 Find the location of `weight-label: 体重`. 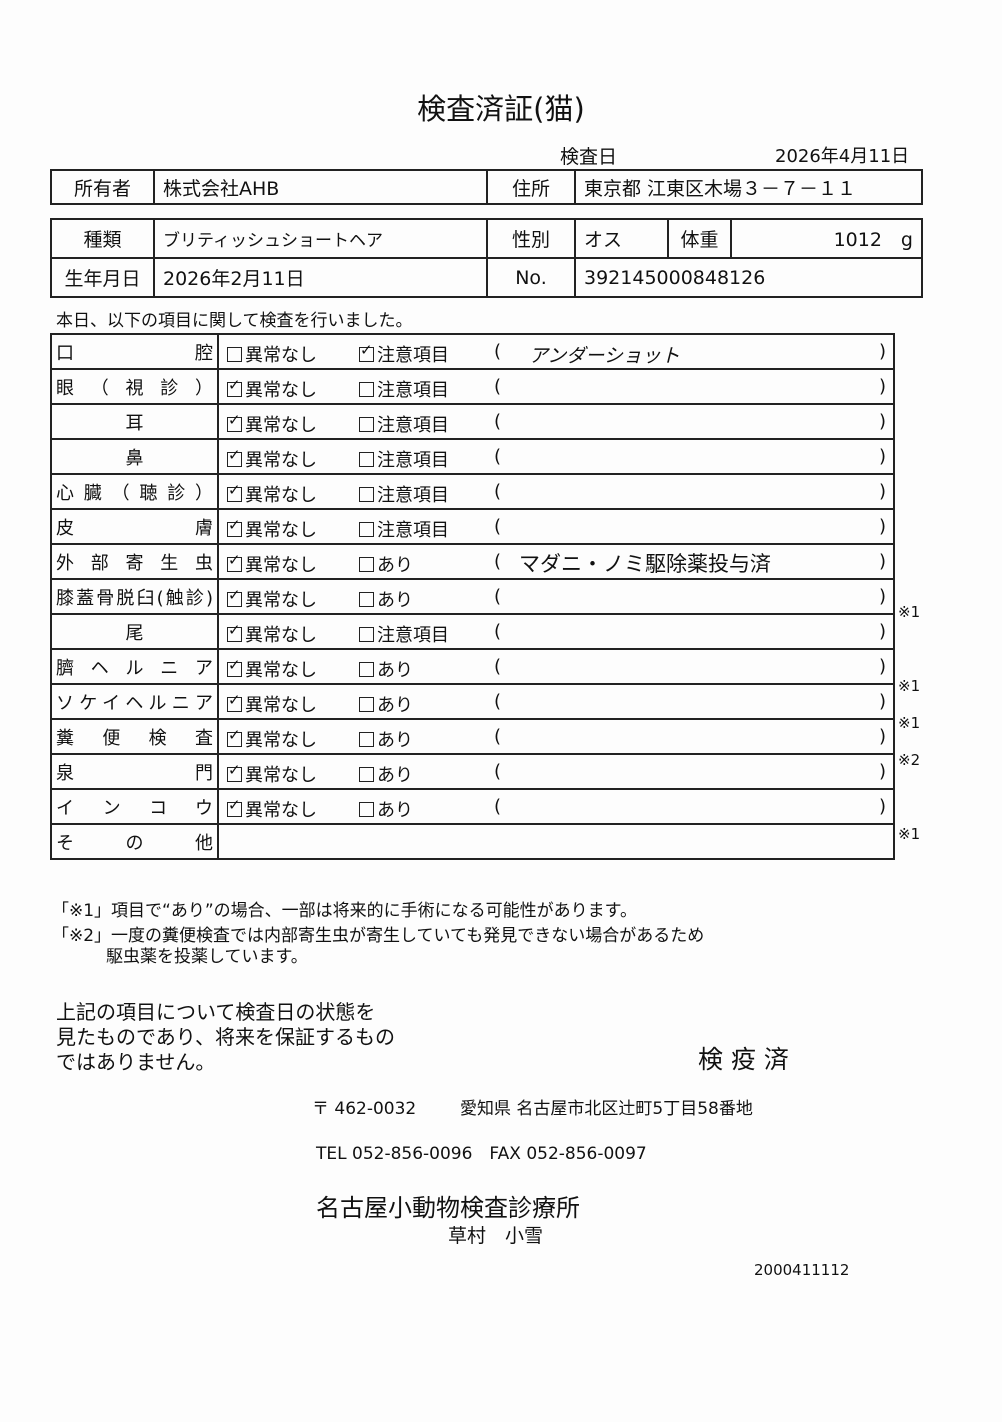

weight-label: 体重 is located at coordinates (699, 238).